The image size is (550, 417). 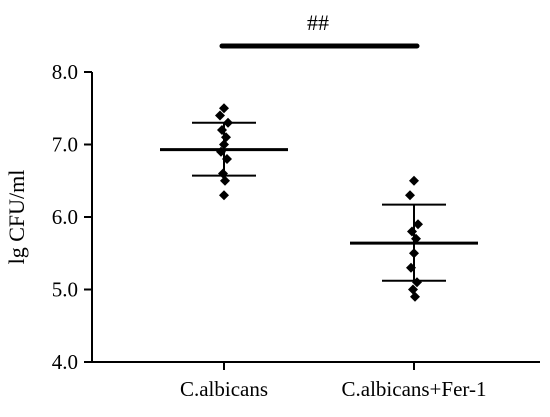 I want to click on y-axis-title: lg CFU/ml, so click(x=16, y=217).